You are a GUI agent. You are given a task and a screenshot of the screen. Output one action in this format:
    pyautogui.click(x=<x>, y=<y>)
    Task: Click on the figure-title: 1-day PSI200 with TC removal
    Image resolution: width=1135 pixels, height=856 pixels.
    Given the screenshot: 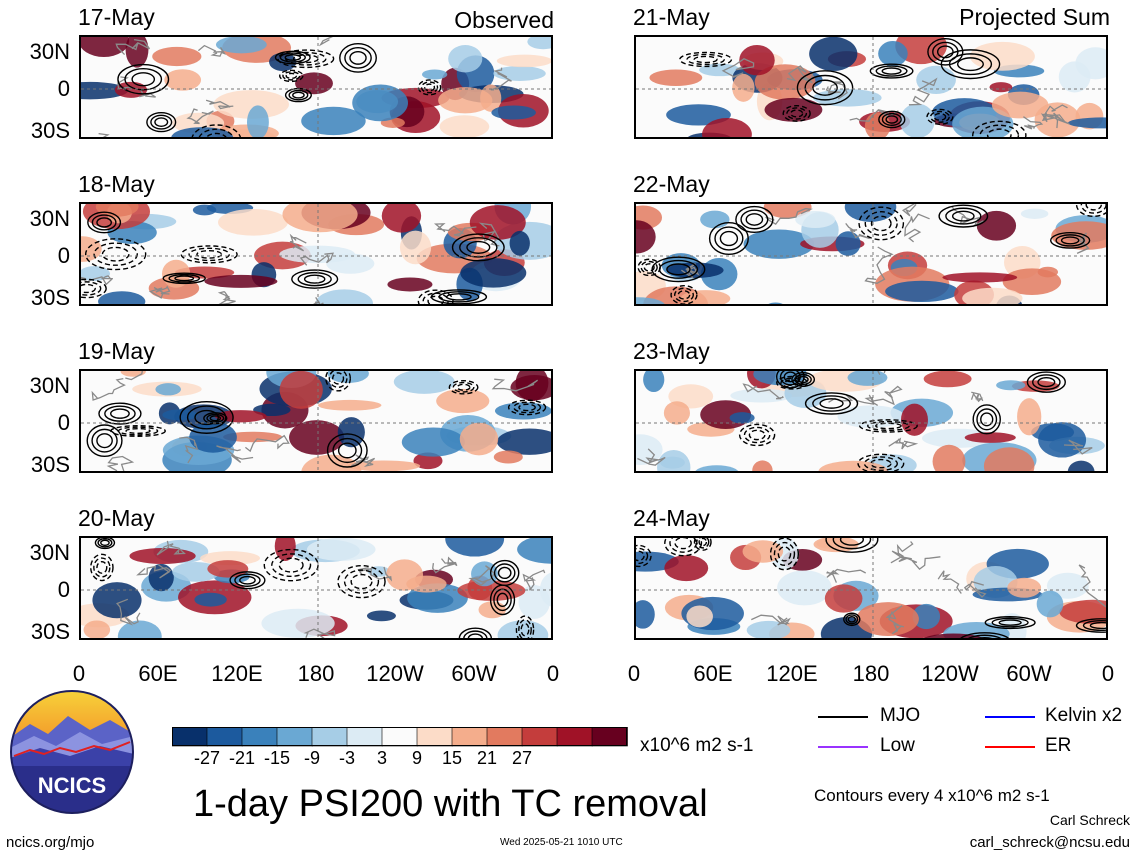 What is the action you would take?
    pyautogui.click(x=450, y=804)
    